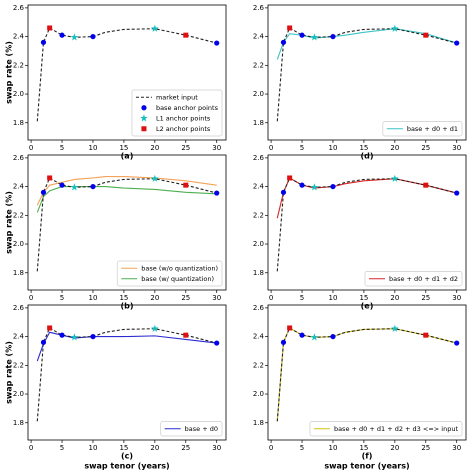  I want to click on panel-label: (f), so click(367, 456).